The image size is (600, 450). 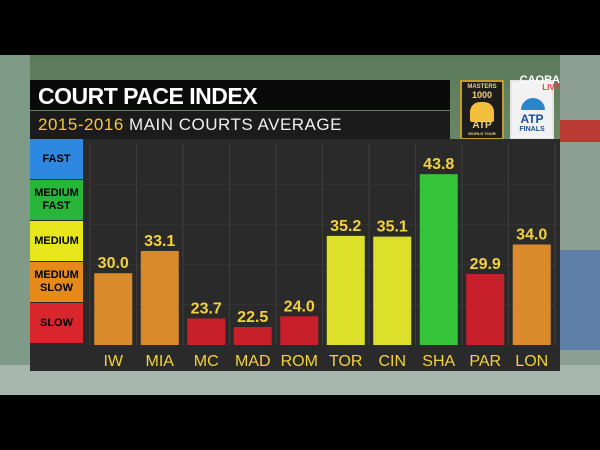 What do you see at coordinates (56, 159) in the screenshot?
I see `scale-fast: FAST` at bounding box center [56, 159].